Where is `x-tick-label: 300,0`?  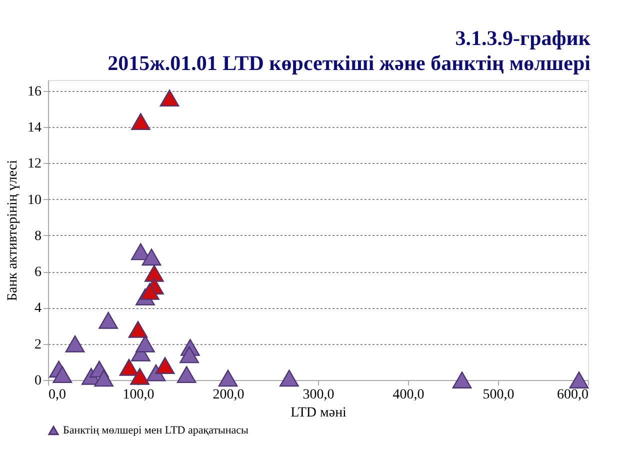
x-tick-label: 300,0 is located at coordinates (318, 395).